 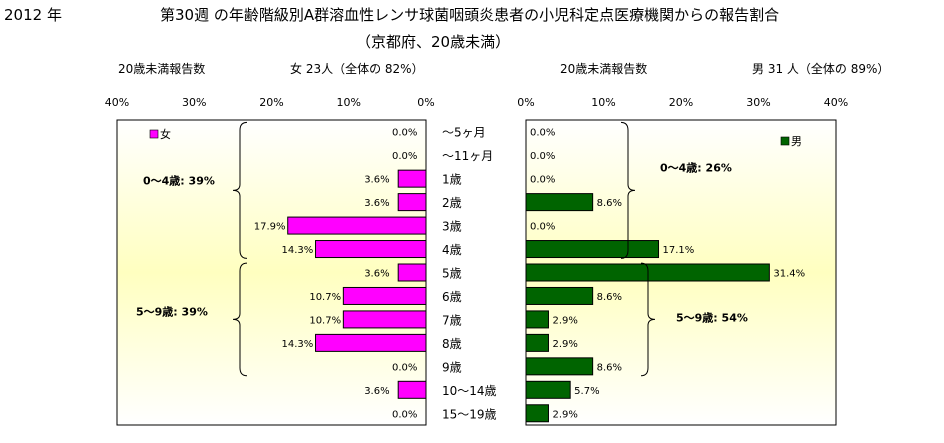 What do you see at coordinates (194, 102) in the screenshot?
I see `female-axis-tick: 30%` at bounding box center [194, 102].